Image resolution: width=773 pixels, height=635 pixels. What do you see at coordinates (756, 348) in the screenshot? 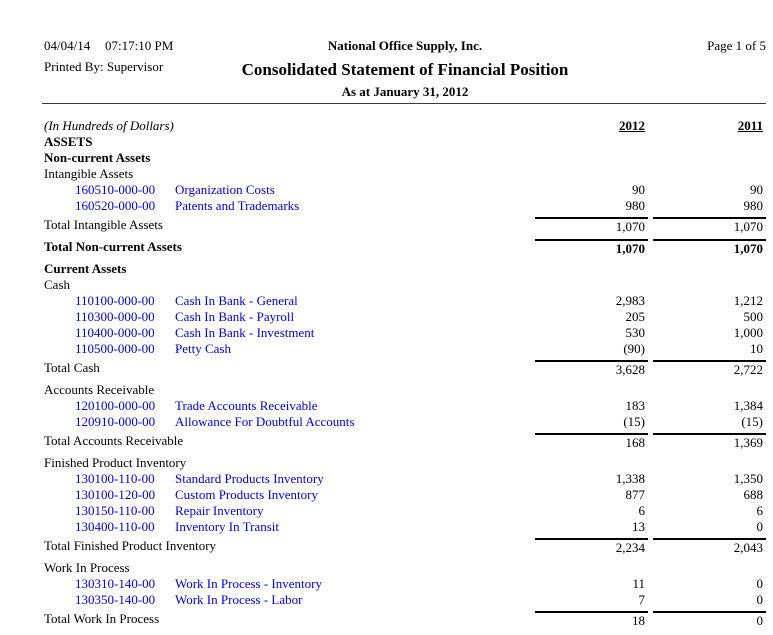
I see `amount-2011: 10` at bounding box center [756, 348].